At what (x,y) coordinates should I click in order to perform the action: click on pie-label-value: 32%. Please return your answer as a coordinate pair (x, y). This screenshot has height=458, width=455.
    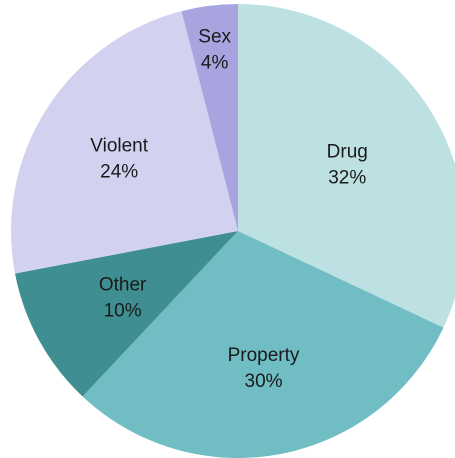
    Looking at the image, I should click on (347, 178).